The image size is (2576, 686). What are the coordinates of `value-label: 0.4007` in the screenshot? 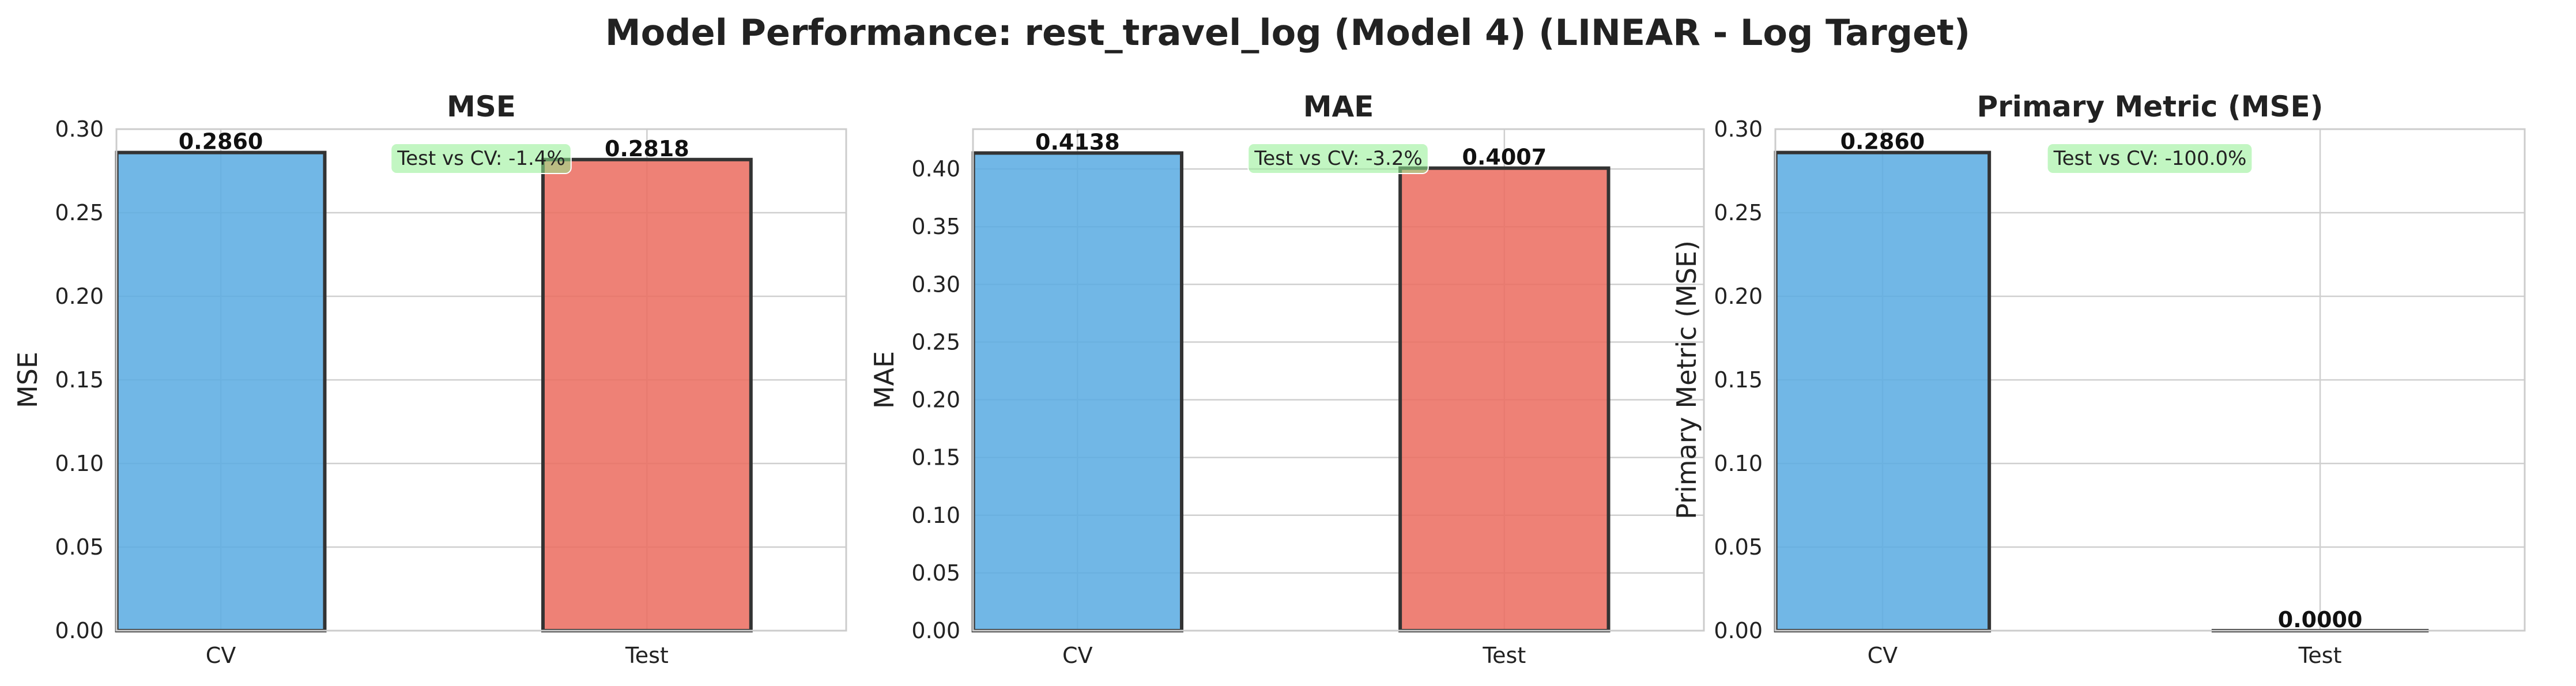 It's located at (1504, 157).